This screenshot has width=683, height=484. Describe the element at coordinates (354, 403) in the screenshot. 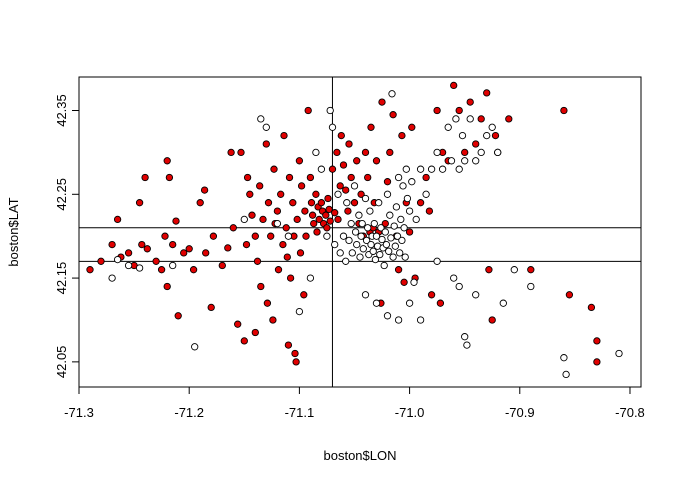

I see `x-axis: -71.3 -71.2 -71.1 -71.0 -70.9 -70.8` at that location.